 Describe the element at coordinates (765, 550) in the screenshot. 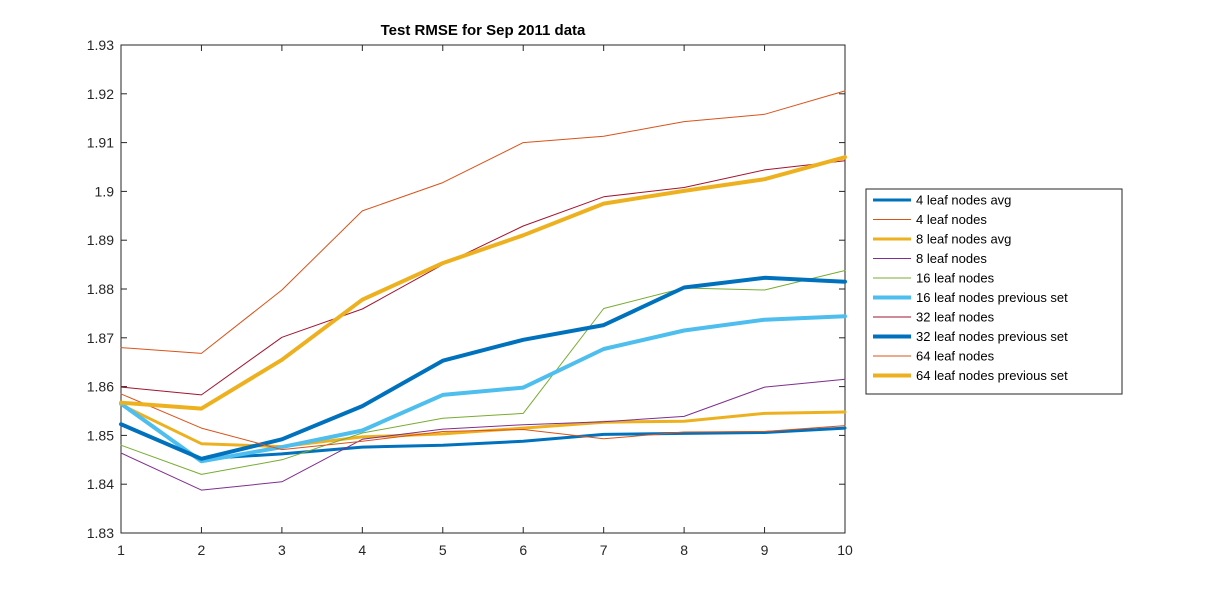

I see `x-tick-label: 9` at that location.